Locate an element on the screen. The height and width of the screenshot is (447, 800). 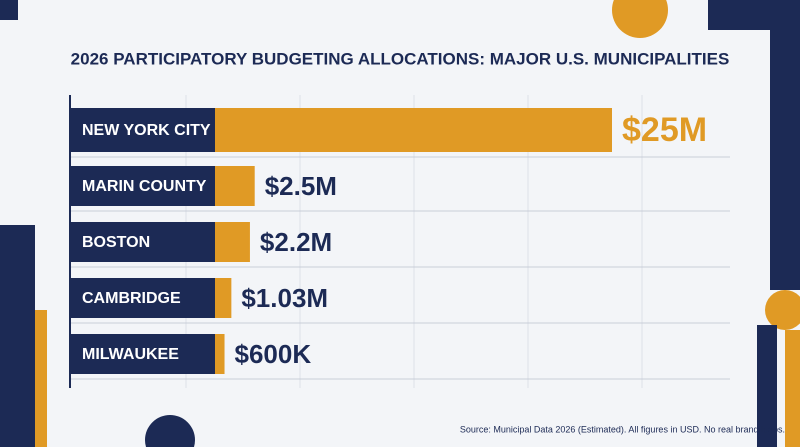
value-label: $25M is located at coordinates (664, 130).